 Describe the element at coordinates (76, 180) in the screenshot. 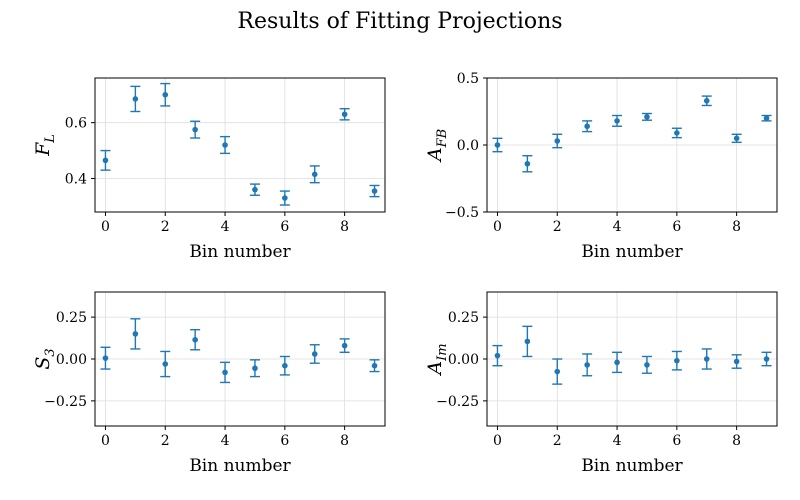

I see `y-tick-label: 0.4` at that location.